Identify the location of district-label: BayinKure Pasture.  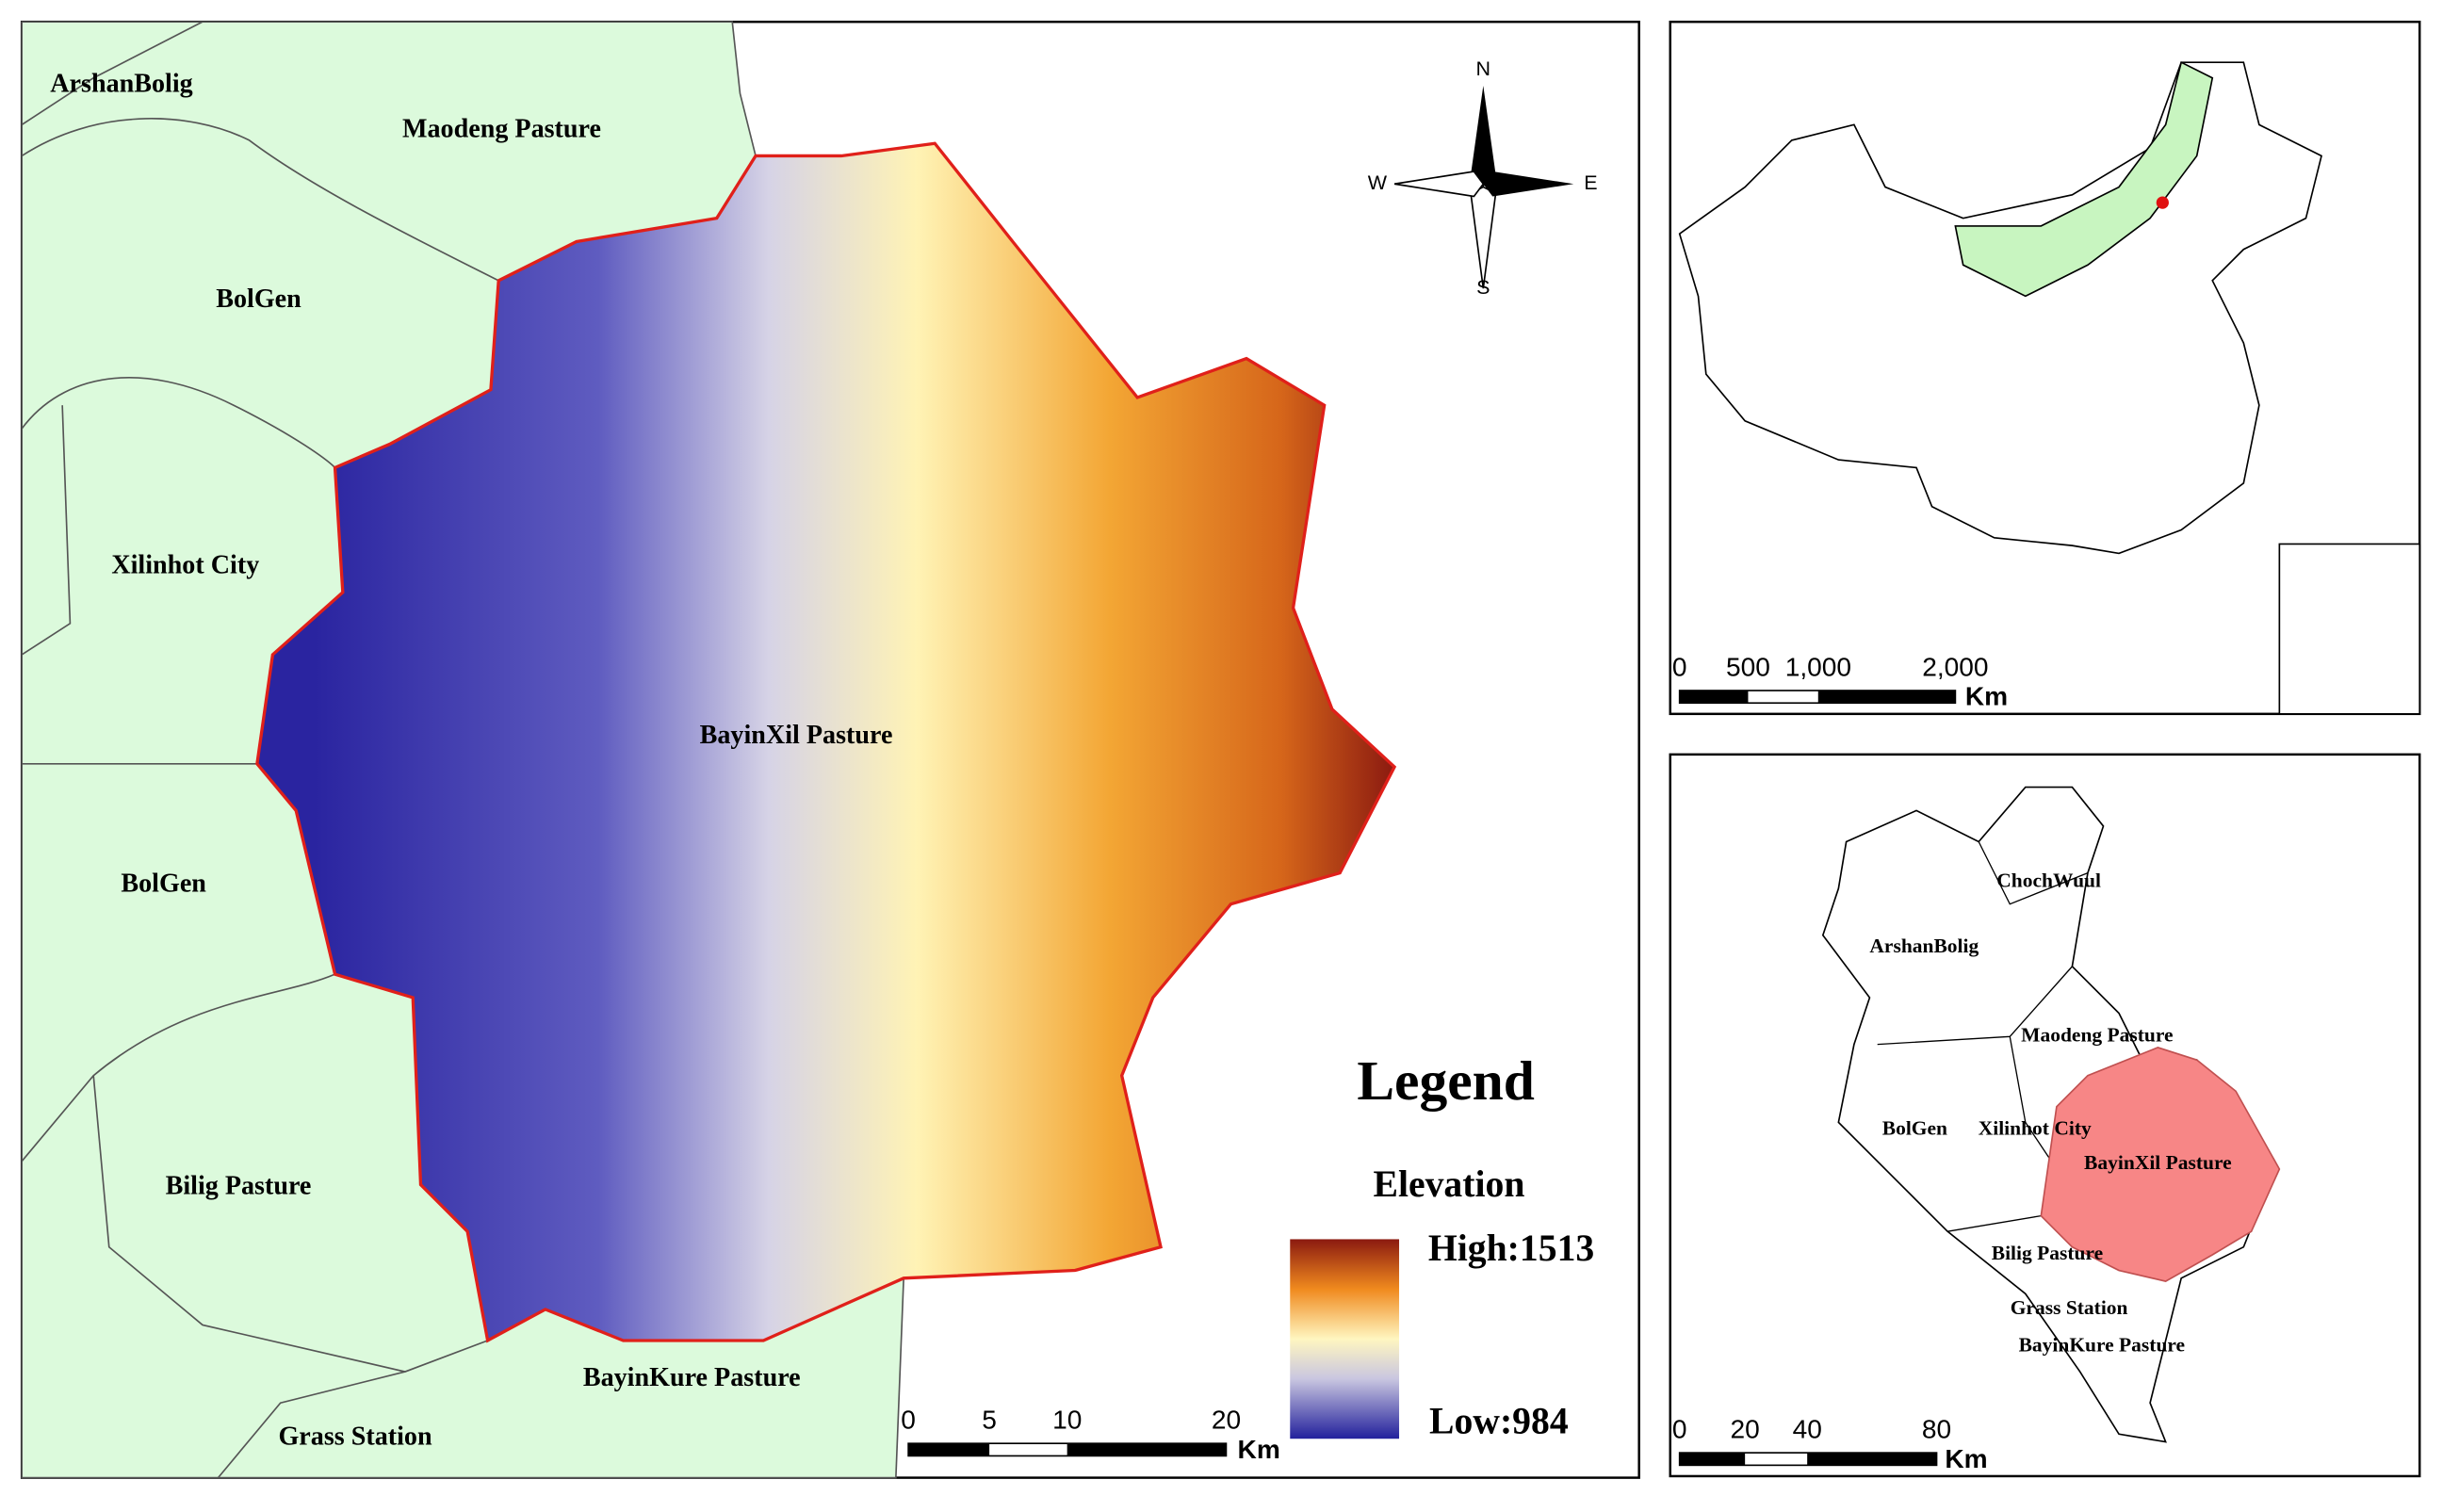
(2102, 1345).